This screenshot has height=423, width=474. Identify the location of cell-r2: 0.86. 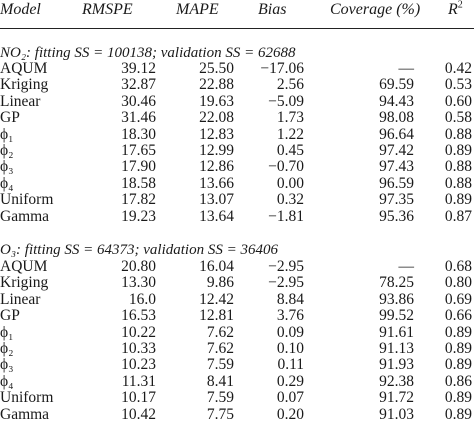
(458, 381).